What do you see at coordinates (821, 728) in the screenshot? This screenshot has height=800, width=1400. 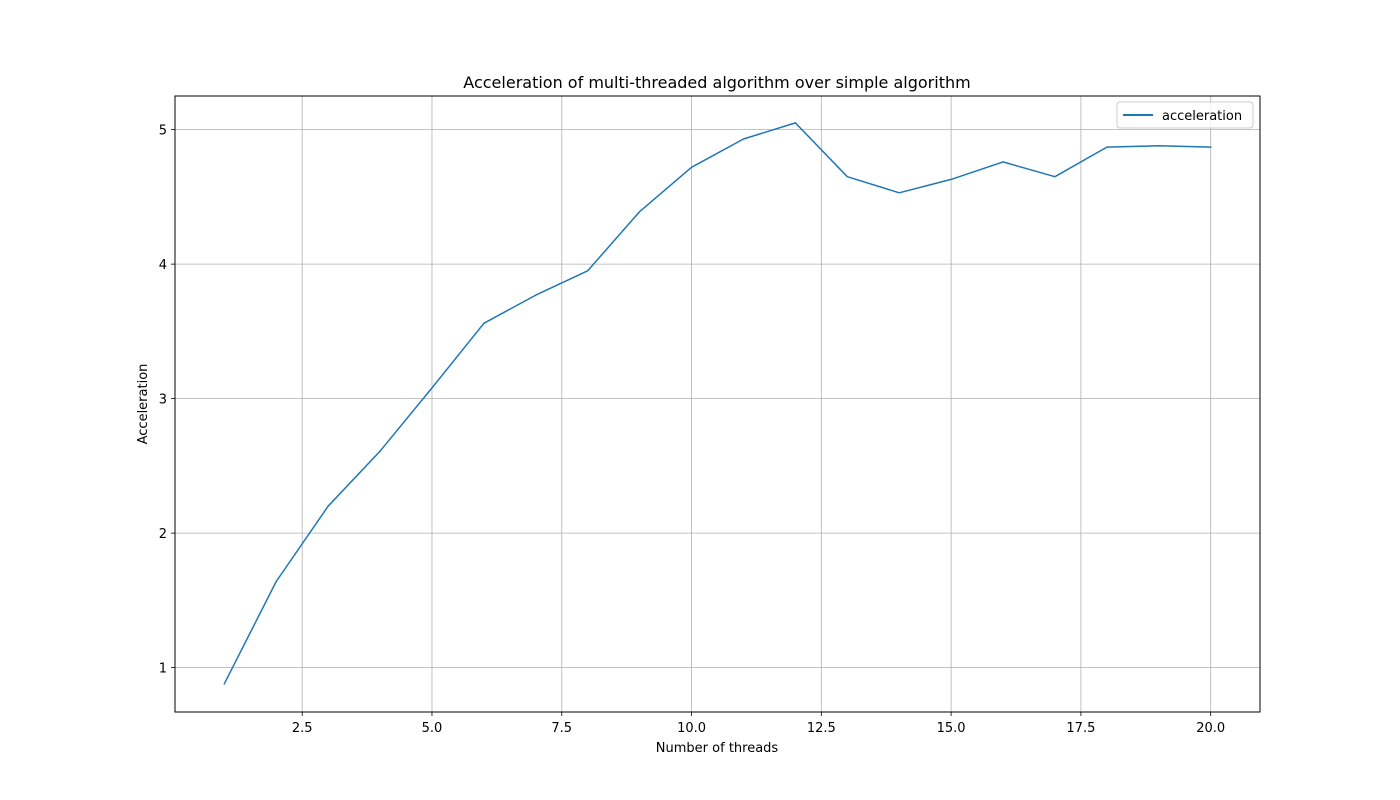 I see `x-tick-label: 12.5` at bounding box center [821, 728].